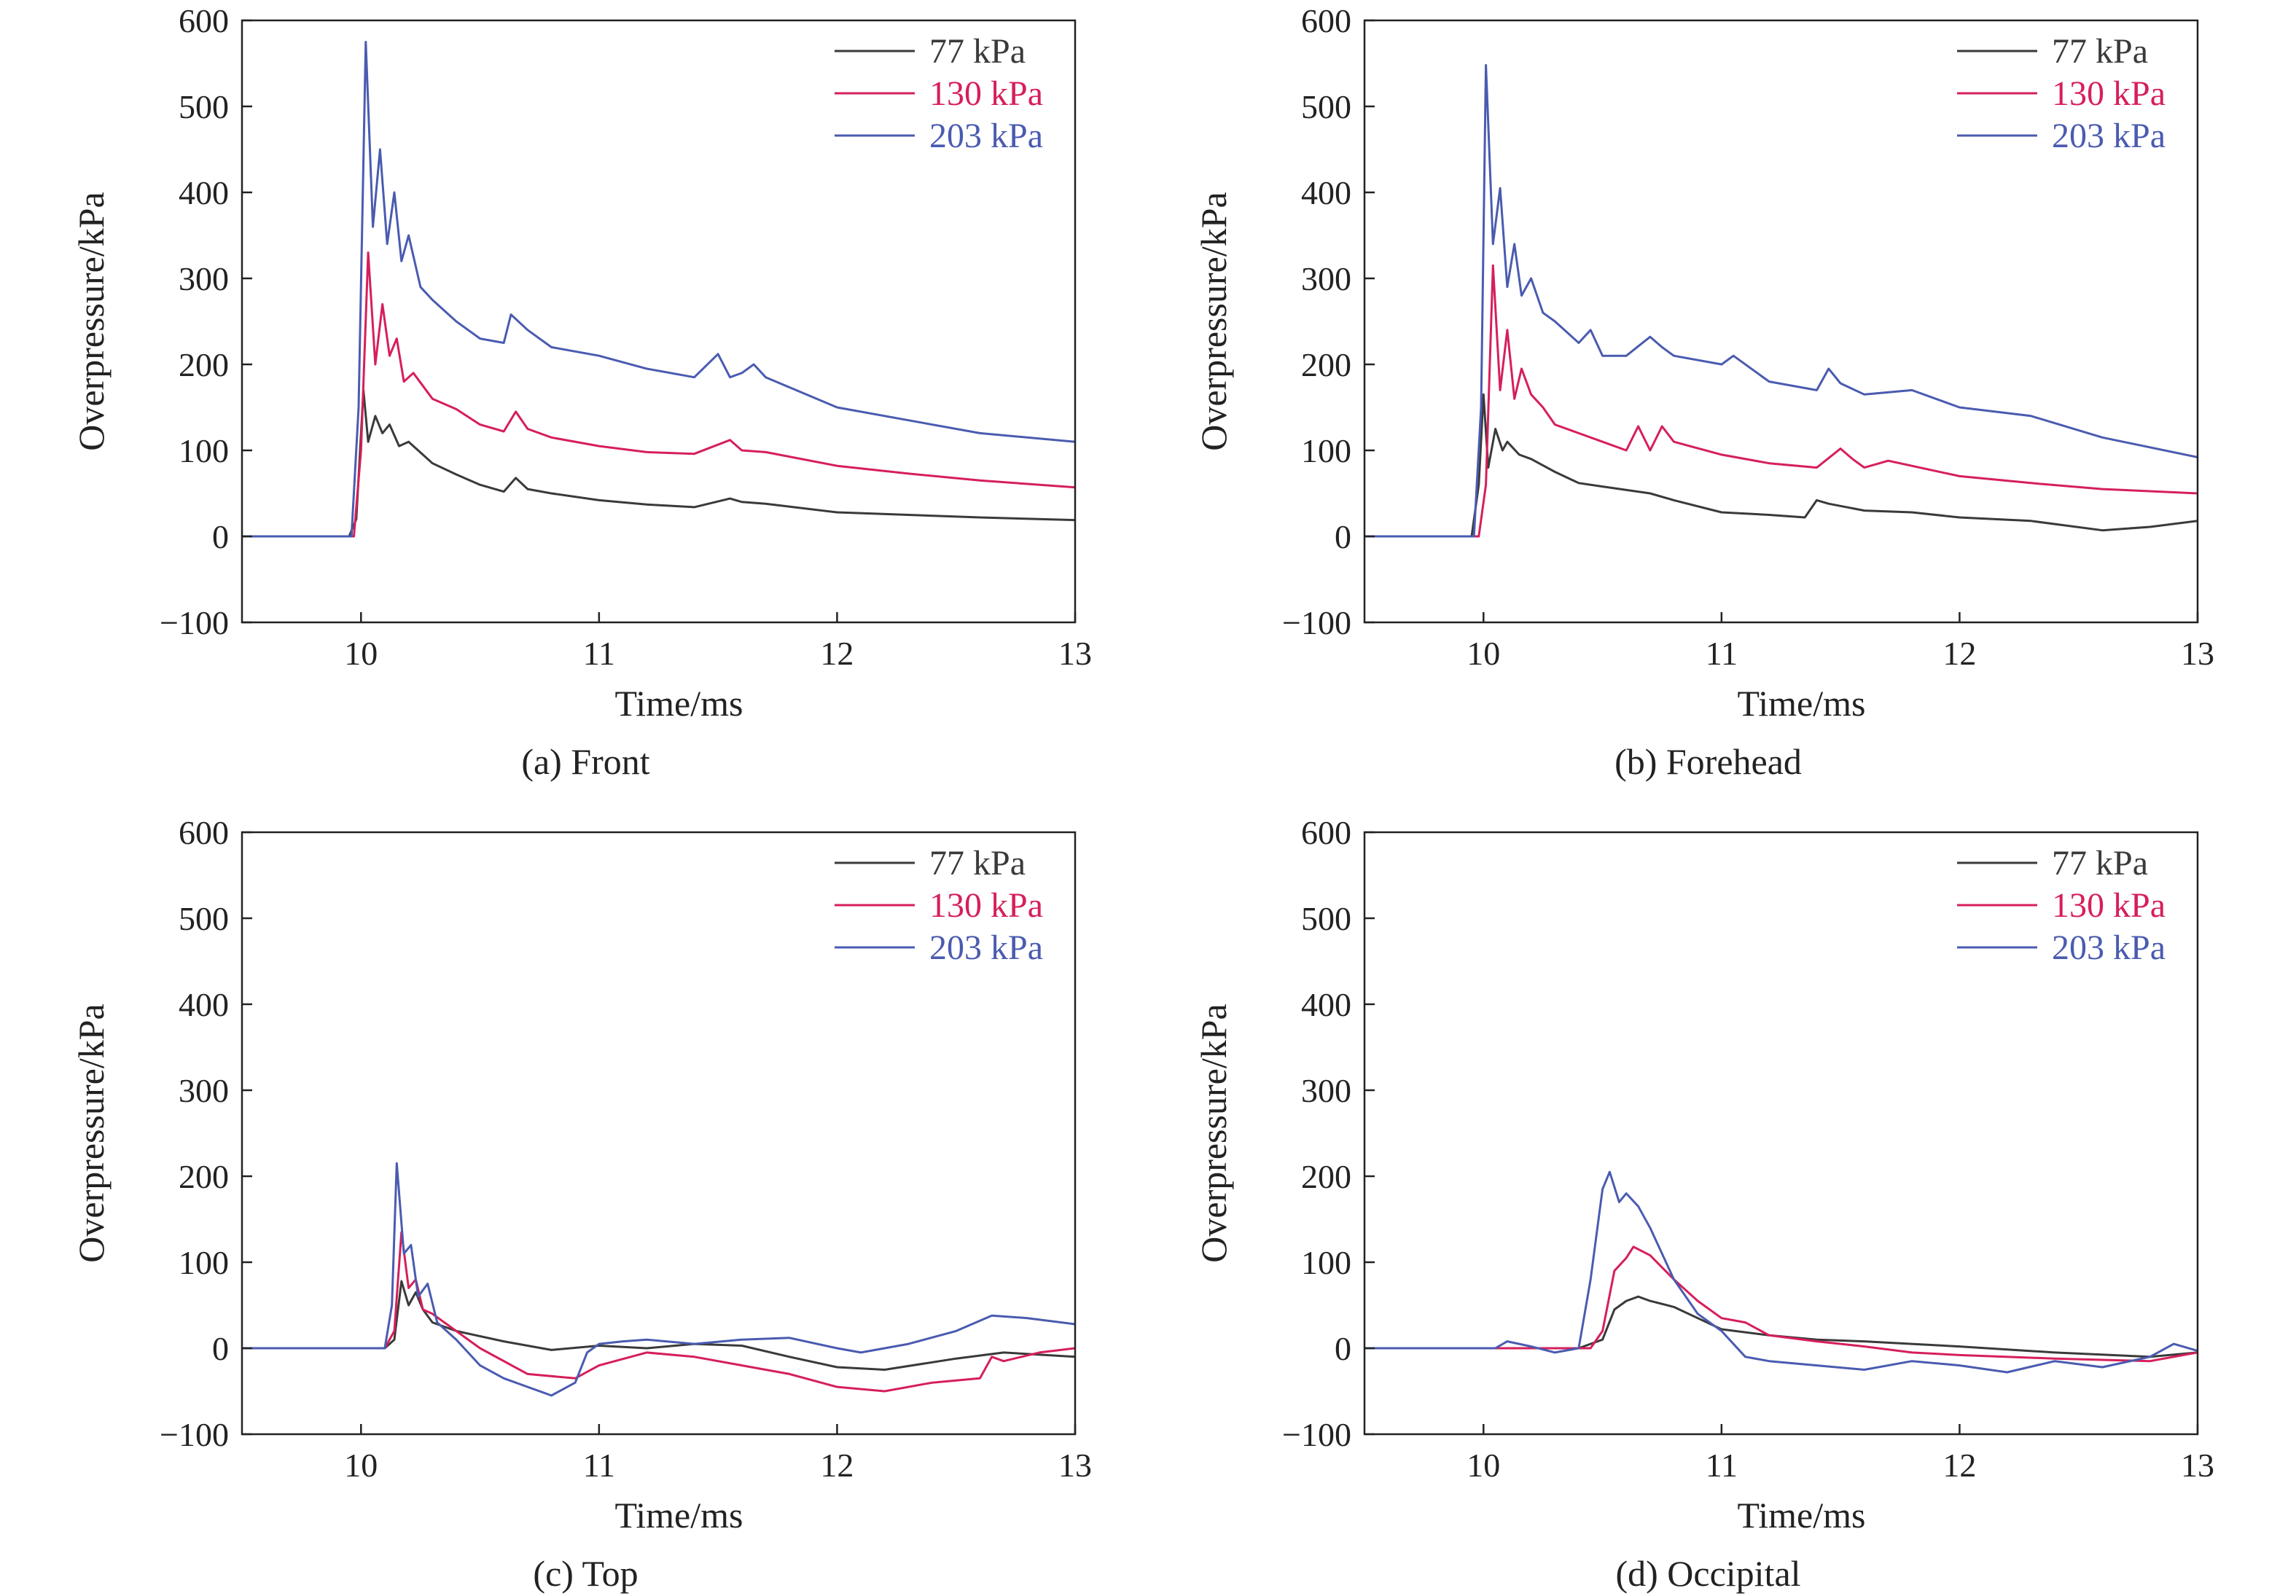 The image size is (2296, 1596). What do you see at coordinates (1708, 1573) in the screenshot?
I see `panel-caption: (d) Occipital` at bounding box center [1708, 1573].